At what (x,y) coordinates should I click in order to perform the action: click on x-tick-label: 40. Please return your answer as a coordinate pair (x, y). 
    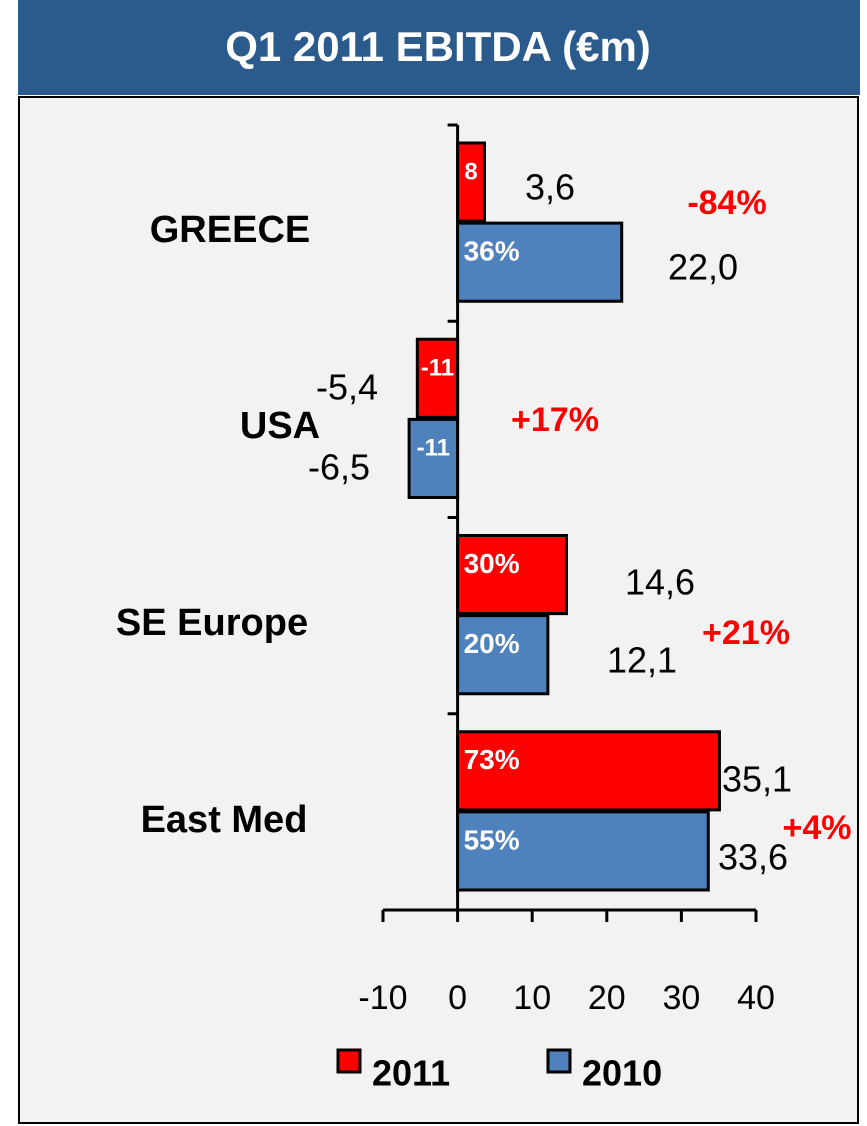
    Looking at the image, I should click on (756, 998).